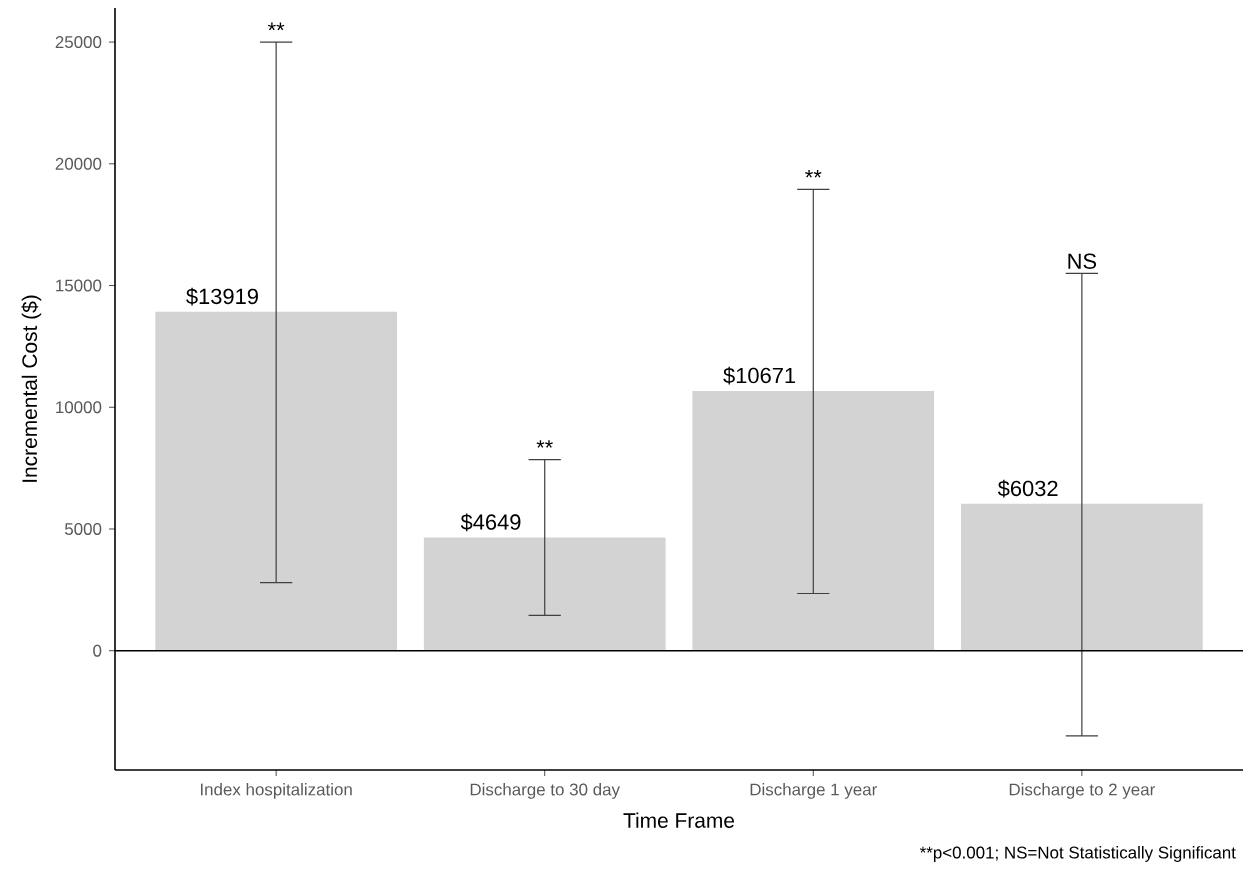 The width and height of the screenshot is (1255, 872). Describe the element at coordinates (83, 529) in the screenshot. I see `y-tick-label: 5000` at that location.